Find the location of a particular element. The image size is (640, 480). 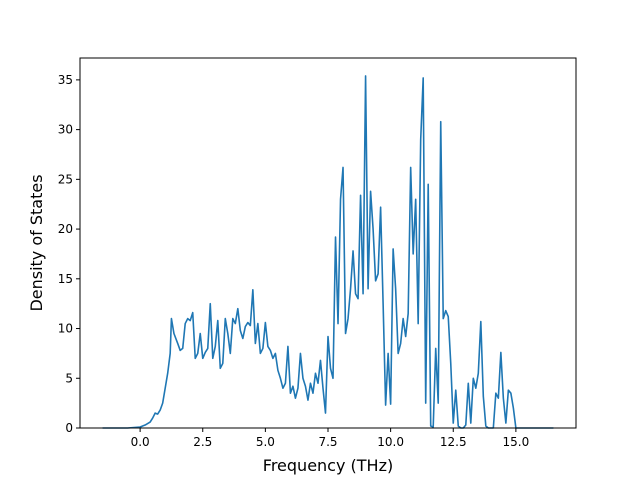

y-tick-label: 30 is located at coordinates (65, 130).